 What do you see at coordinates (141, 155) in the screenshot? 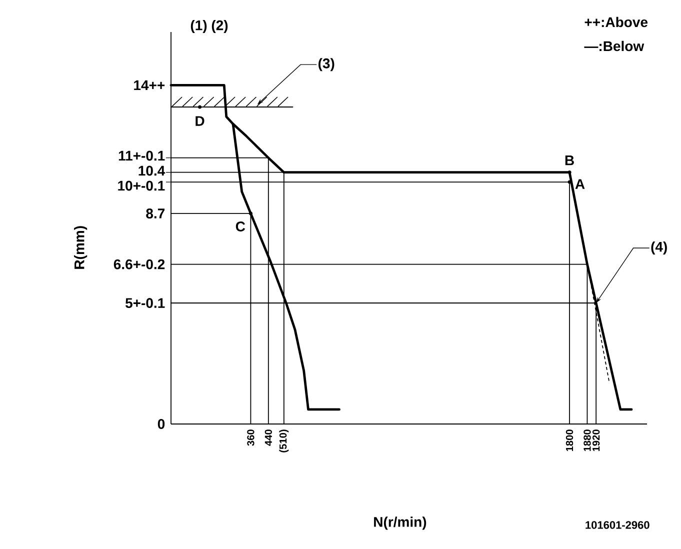
I see `y-tick-label: 11+-0.1` at bounding box center [141, 155].